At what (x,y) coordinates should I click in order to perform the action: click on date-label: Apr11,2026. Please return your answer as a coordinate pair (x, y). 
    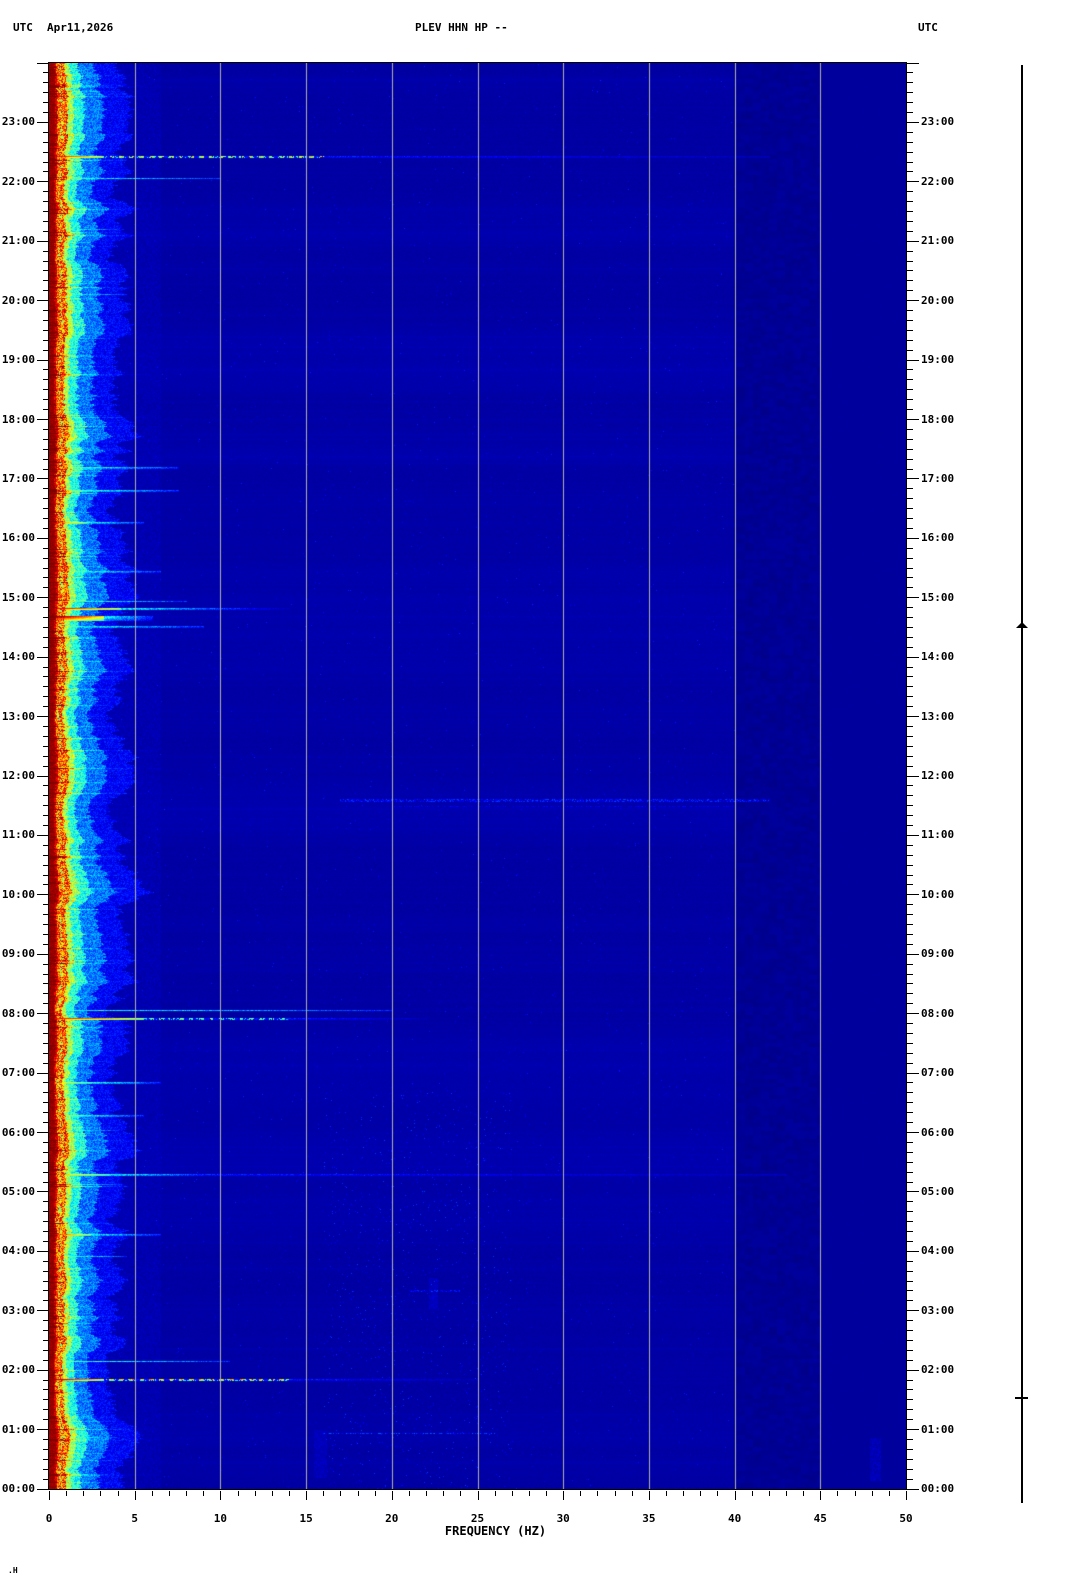
    Looking at the image, I should click on (80, 27).